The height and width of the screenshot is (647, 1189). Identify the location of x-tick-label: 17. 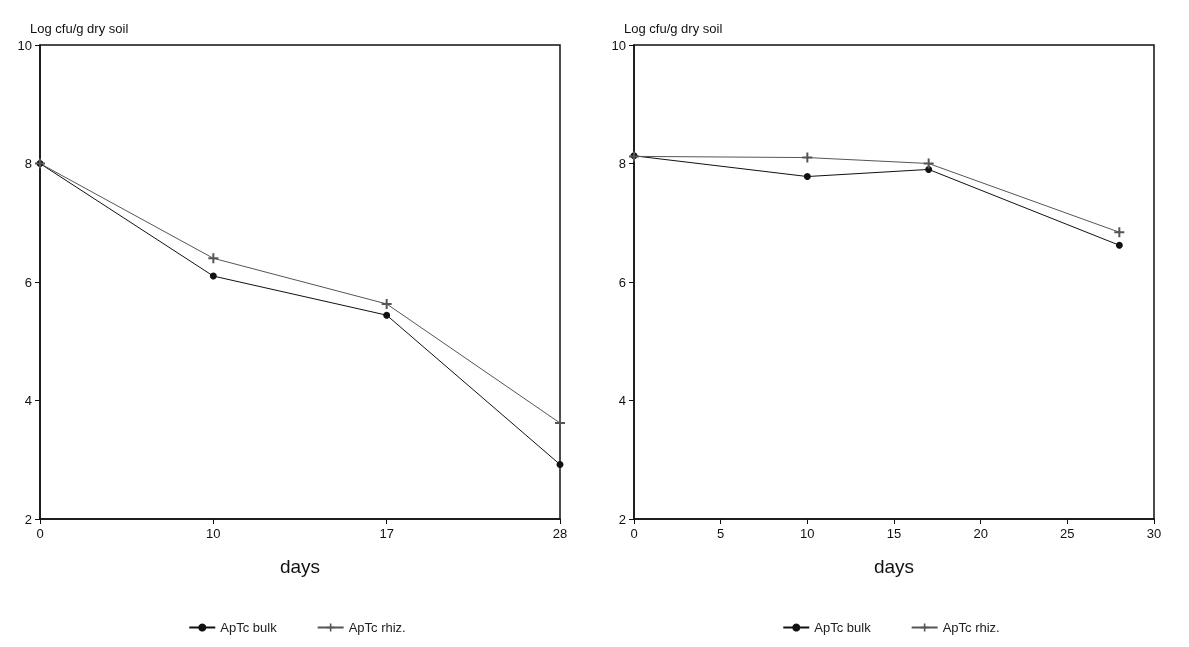
(386, 533).